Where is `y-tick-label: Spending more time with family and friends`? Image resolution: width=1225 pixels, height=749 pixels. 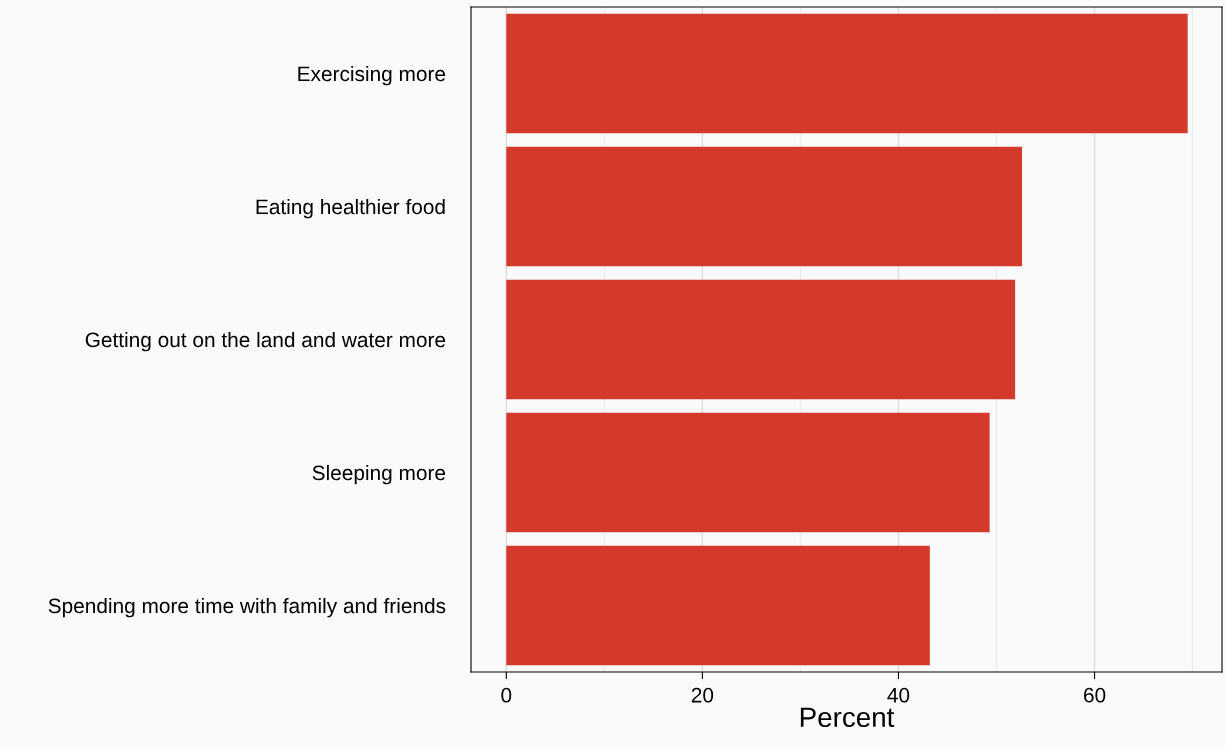 y-tick-label: Spending more time with family and friends is located at coordinates (247, 607).